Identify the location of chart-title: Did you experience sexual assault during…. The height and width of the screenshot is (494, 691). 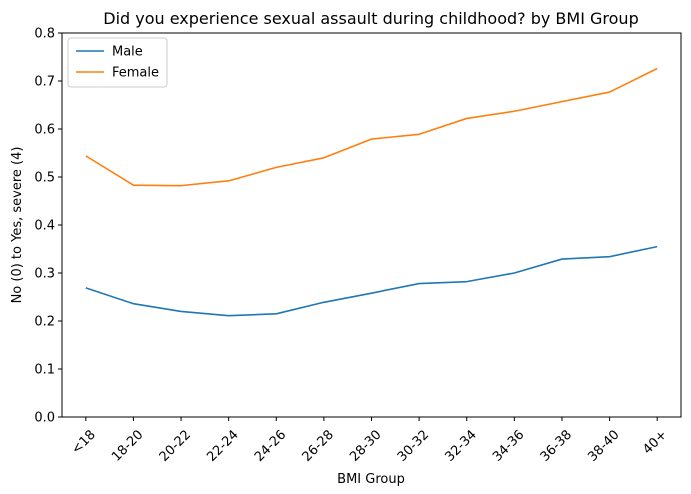
(370, 18).